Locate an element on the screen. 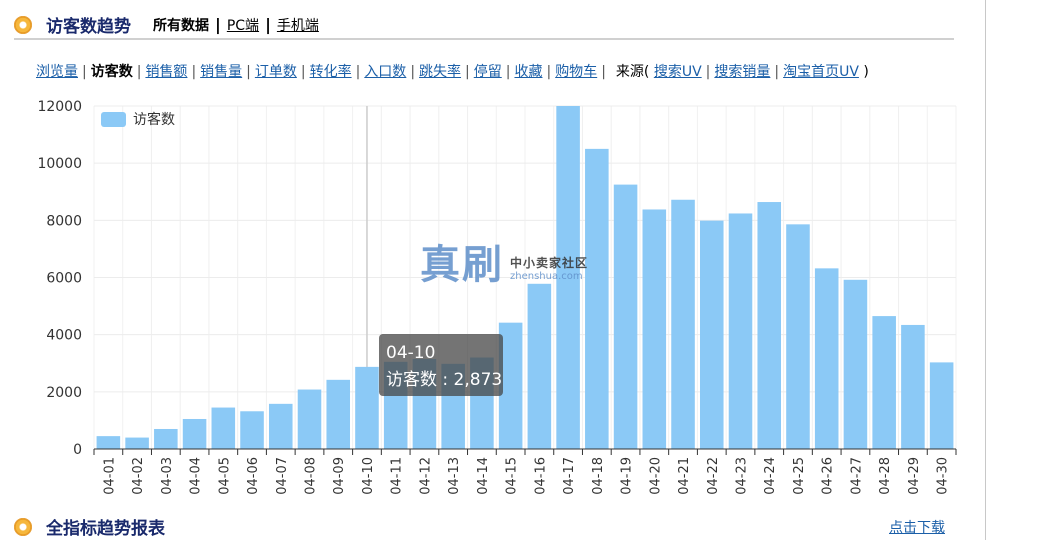  x-tick-label: 04-21 is located at coordinates (684, 476).